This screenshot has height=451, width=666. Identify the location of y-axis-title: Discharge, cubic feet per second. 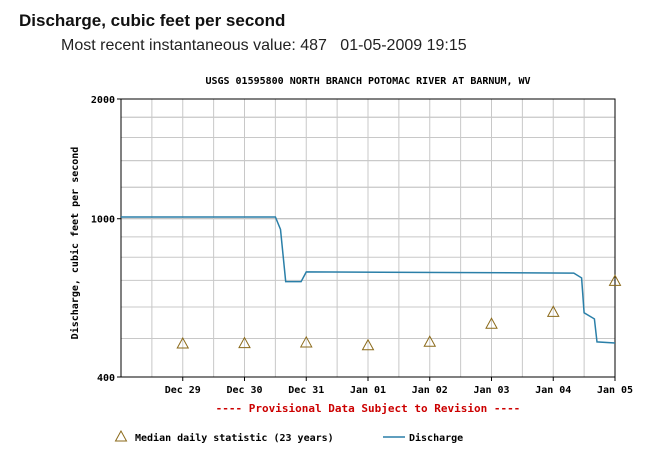
(75, 243).